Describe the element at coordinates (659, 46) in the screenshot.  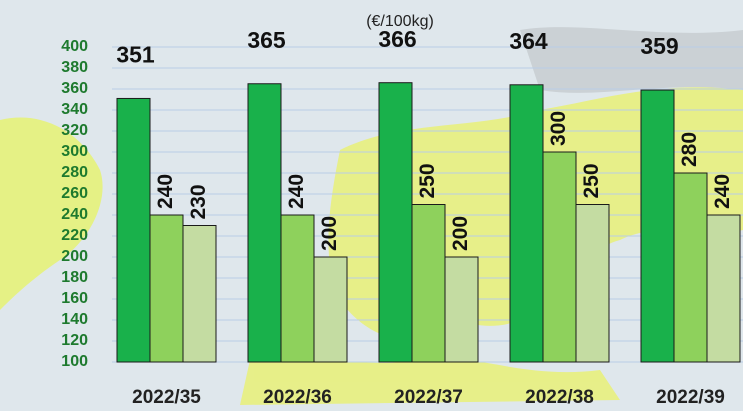
I see `data-label: 359` at that location.